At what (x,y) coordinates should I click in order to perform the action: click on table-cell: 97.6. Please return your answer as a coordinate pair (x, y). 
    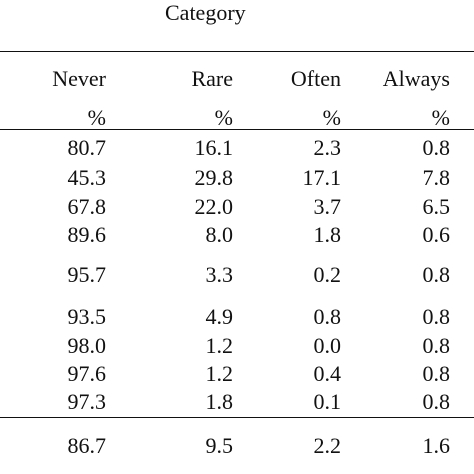
    Looking at the image, I should click on (87, 373).